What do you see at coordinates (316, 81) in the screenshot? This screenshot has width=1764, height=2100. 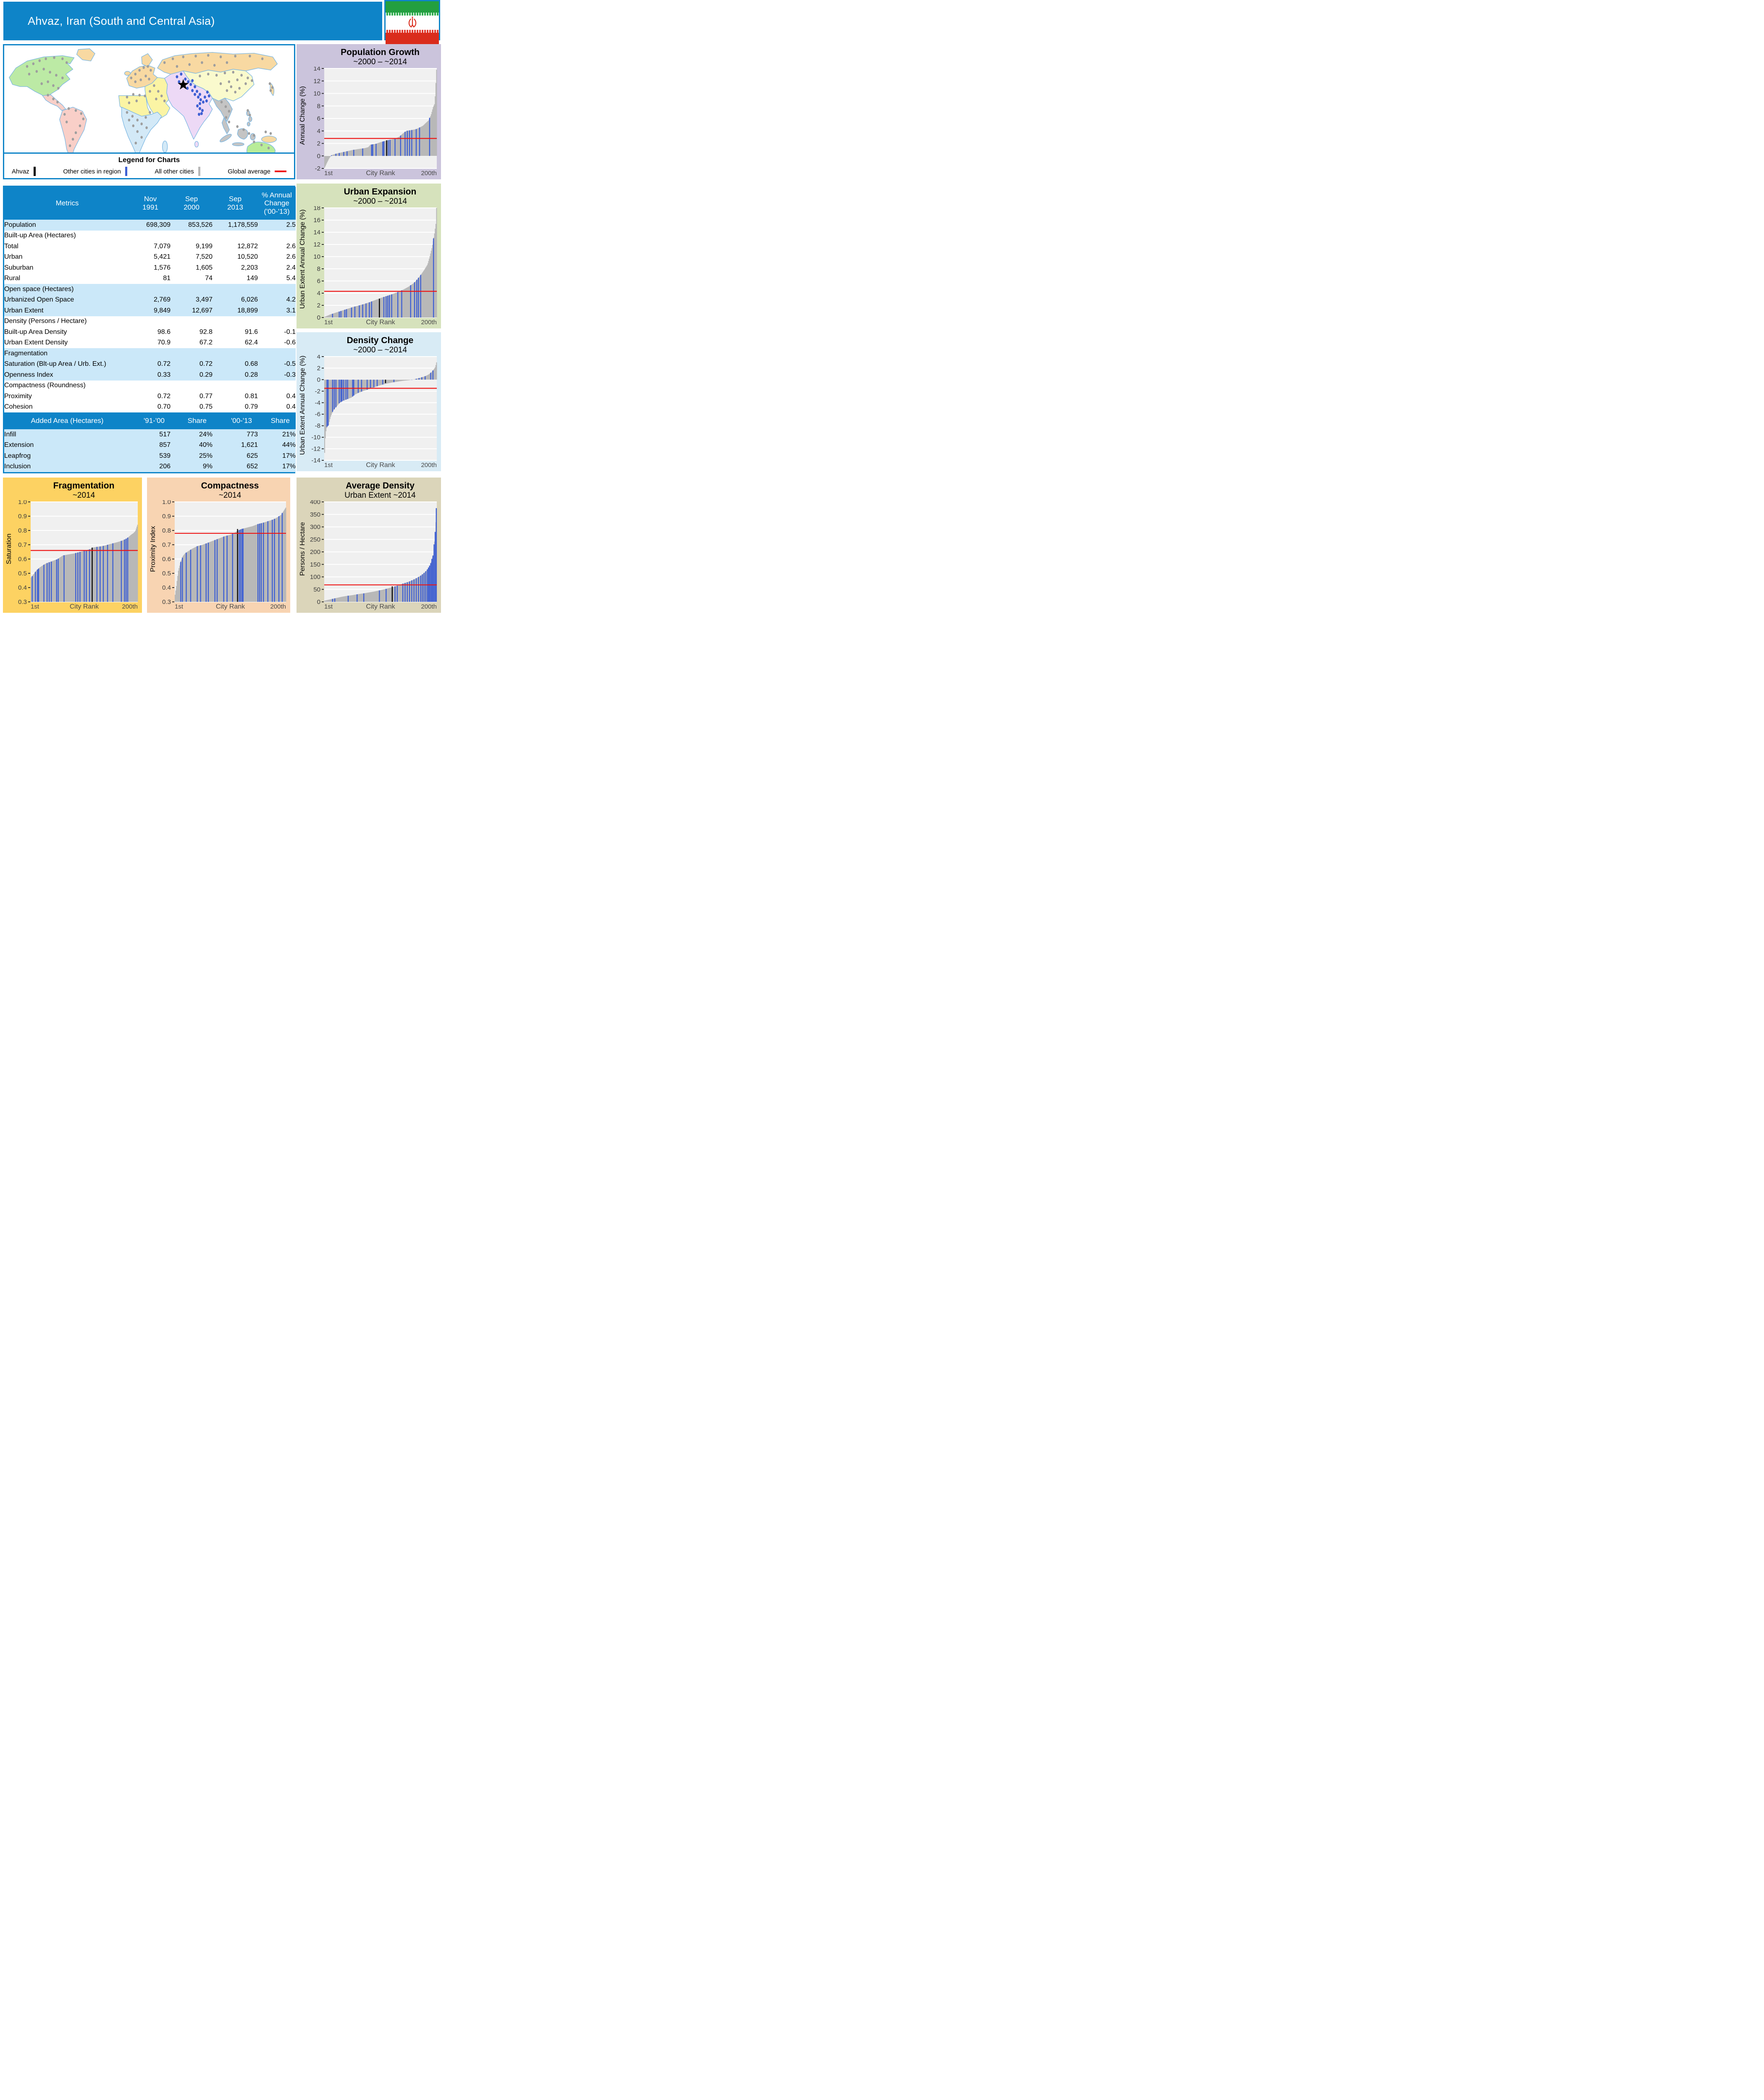 I see `svg-text: 12` at bounding box center [316, 81].